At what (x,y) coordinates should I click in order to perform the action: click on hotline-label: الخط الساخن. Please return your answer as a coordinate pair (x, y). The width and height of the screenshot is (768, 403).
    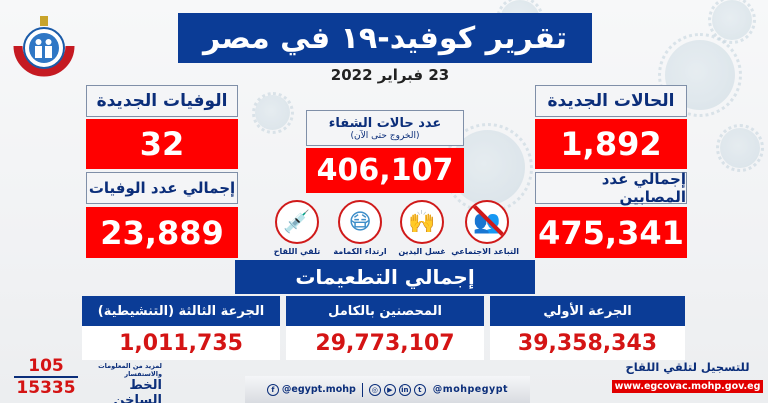
    Looking at the image, I should click on (137, 390).